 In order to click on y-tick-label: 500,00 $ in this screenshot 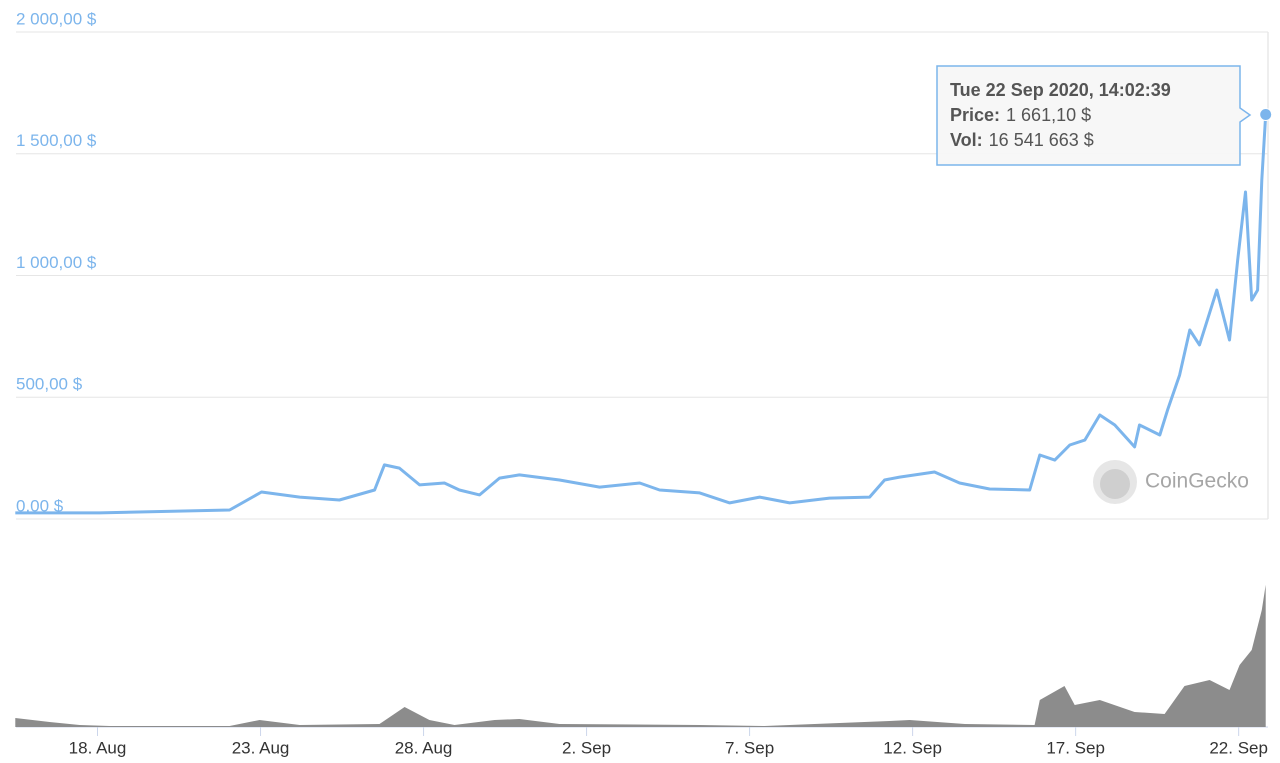, I will do `click(49, 384)`.